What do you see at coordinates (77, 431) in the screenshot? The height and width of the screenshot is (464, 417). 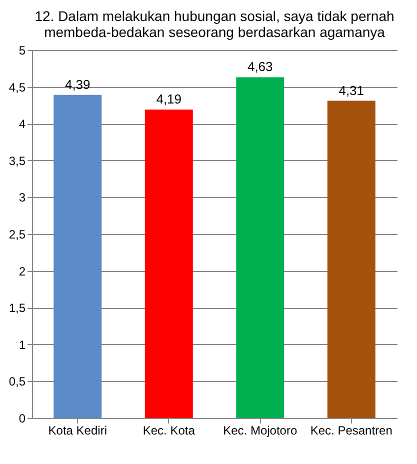 I see `x-tick-label: Kota Kediri` at bounding box center [77, 431].